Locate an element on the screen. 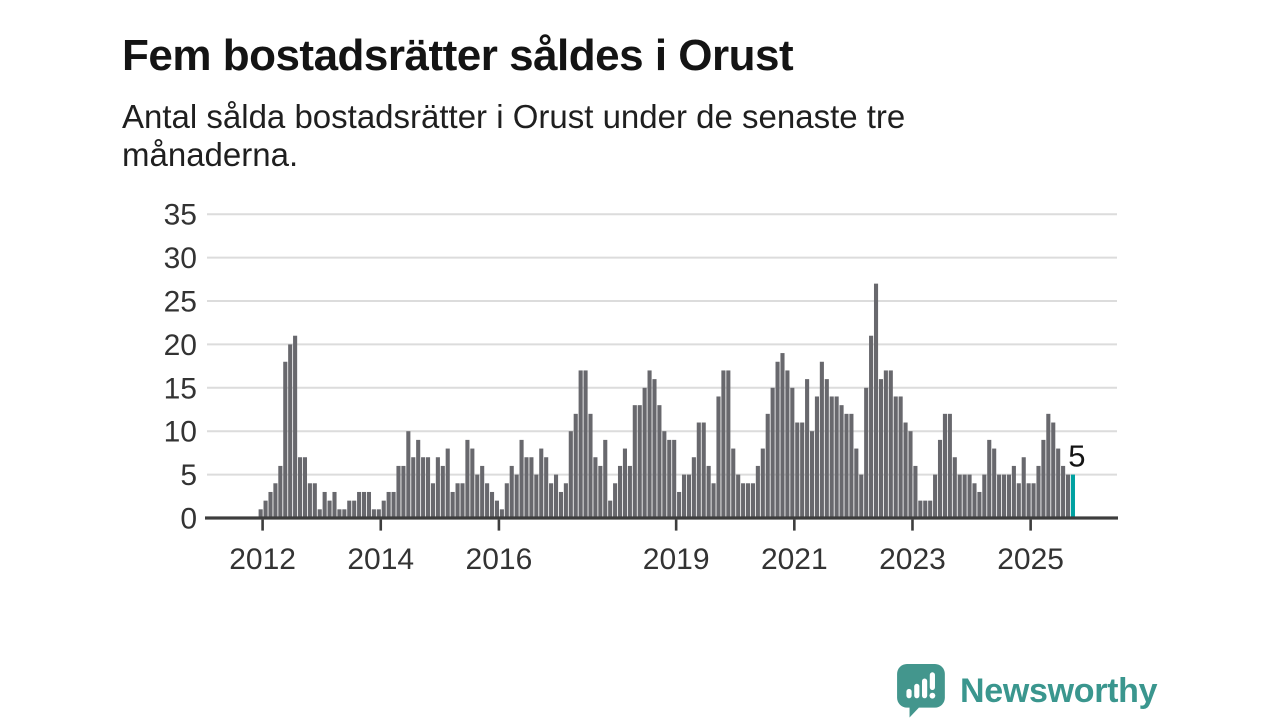 The width and height of the screenshot is (1280, 725). highlighted-bar is located at coordinates (1072, 496).